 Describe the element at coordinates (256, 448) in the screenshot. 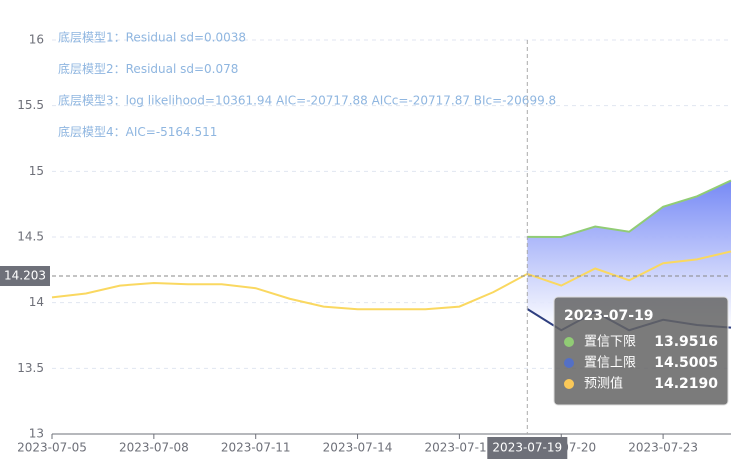

I see `x-tick-label: 2023-07-11` at that location.